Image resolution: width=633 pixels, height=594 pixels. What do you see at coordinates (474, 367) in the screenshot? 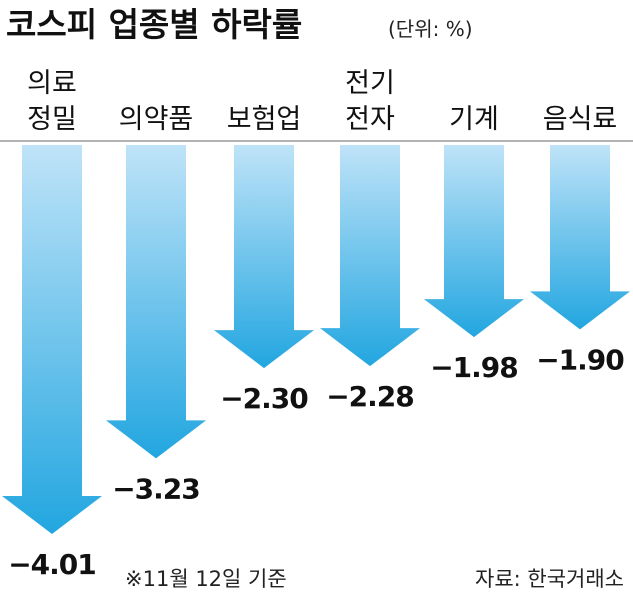
I see `value-label: −1.98` at bounding box center [474, 367].